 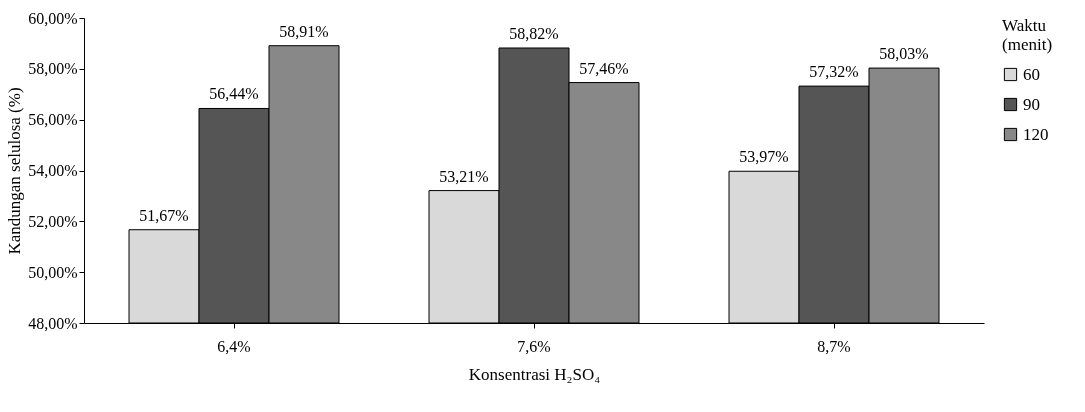 What do you see at coordinates (604, 68) in the screenshot?
I see `data-label: 57,46%` at bounding box center [604, 68].